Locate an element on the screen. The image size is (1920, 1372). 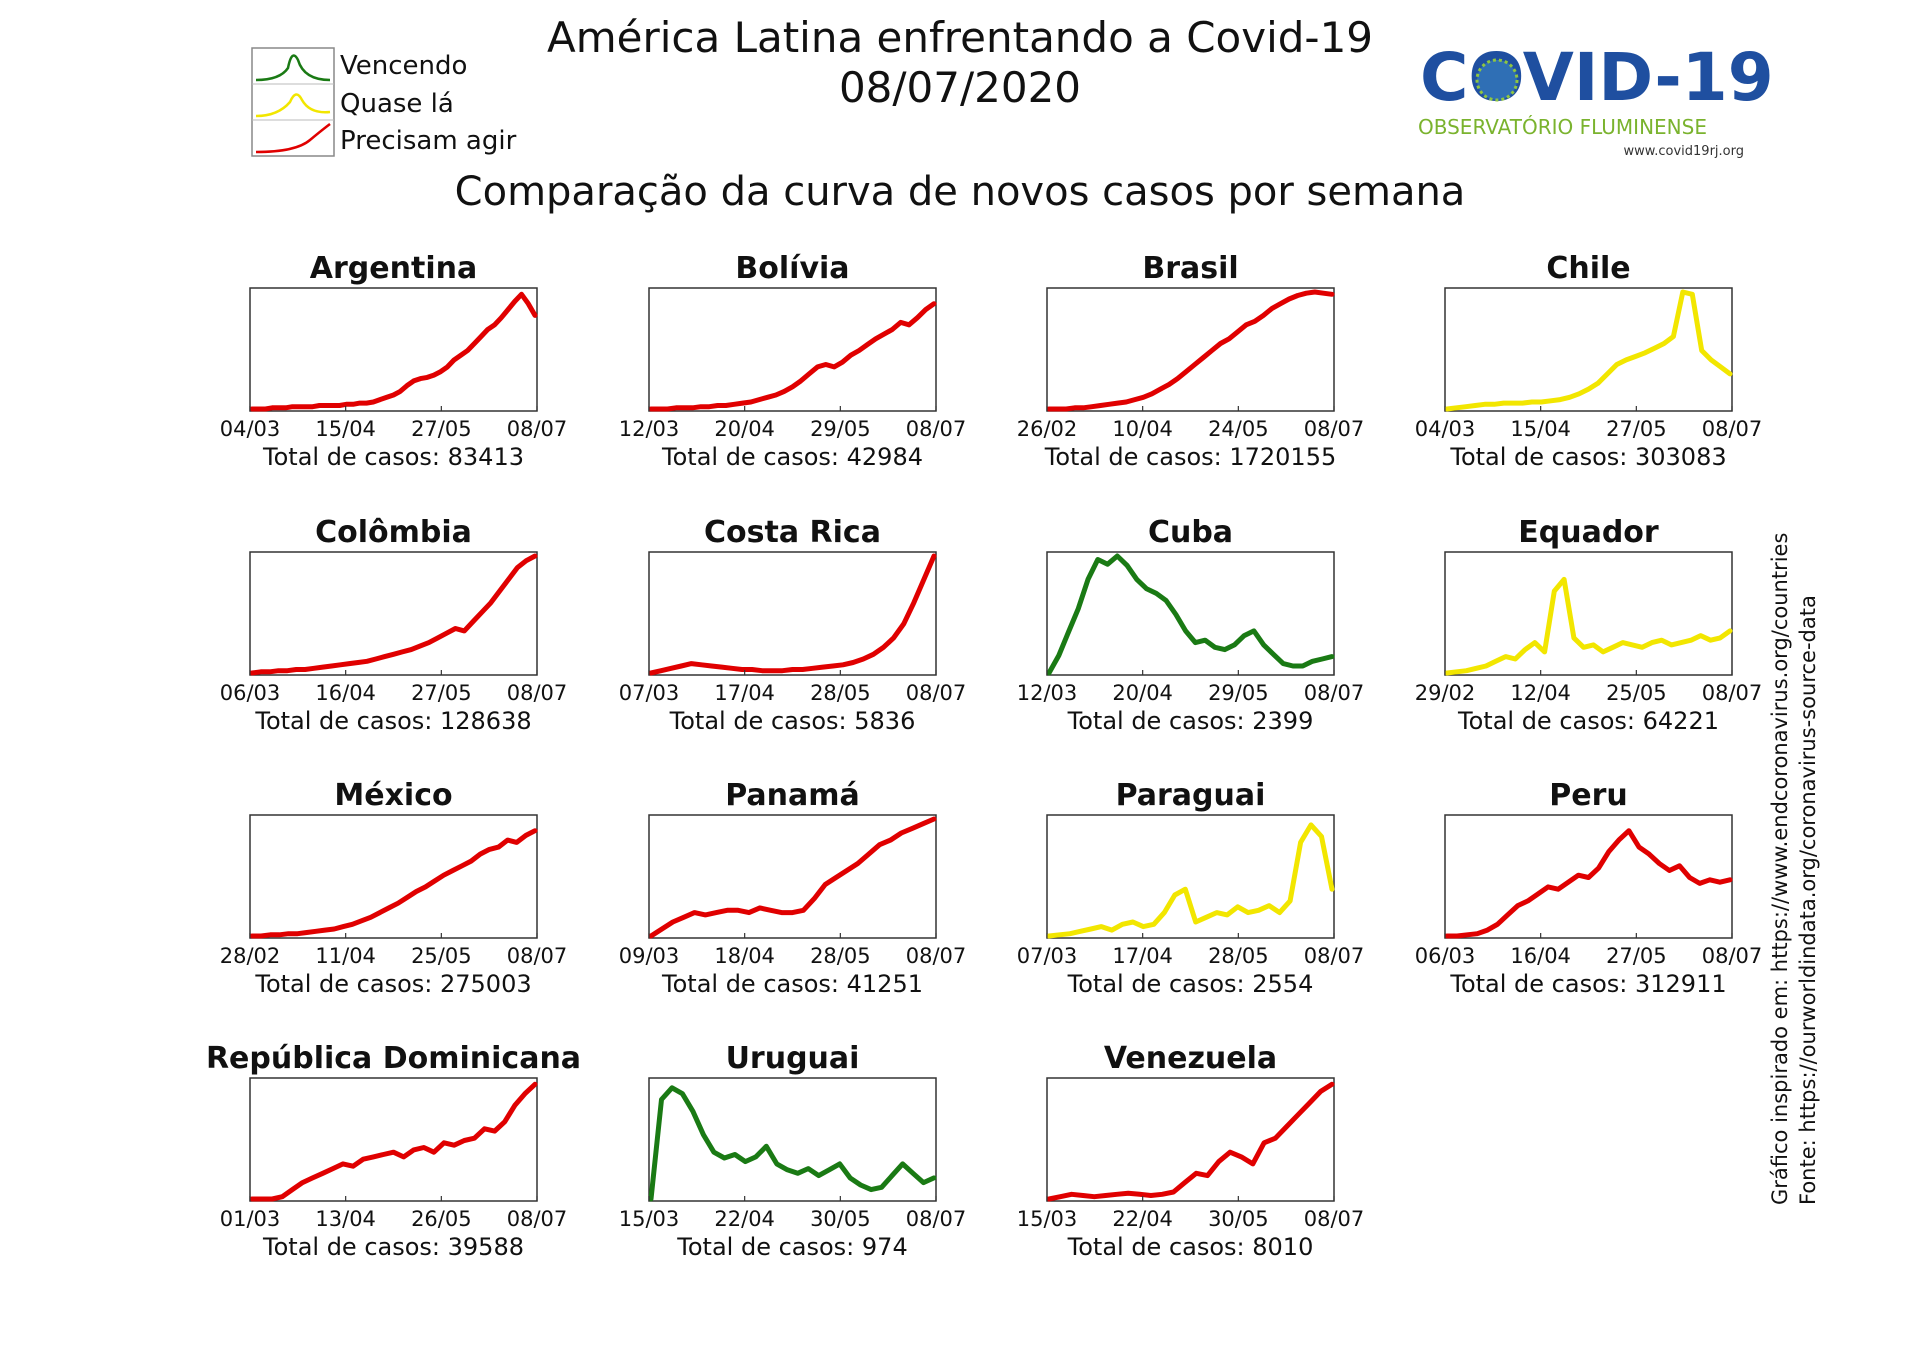
panel-title-mexico: México is located at coordinates (393, 795).